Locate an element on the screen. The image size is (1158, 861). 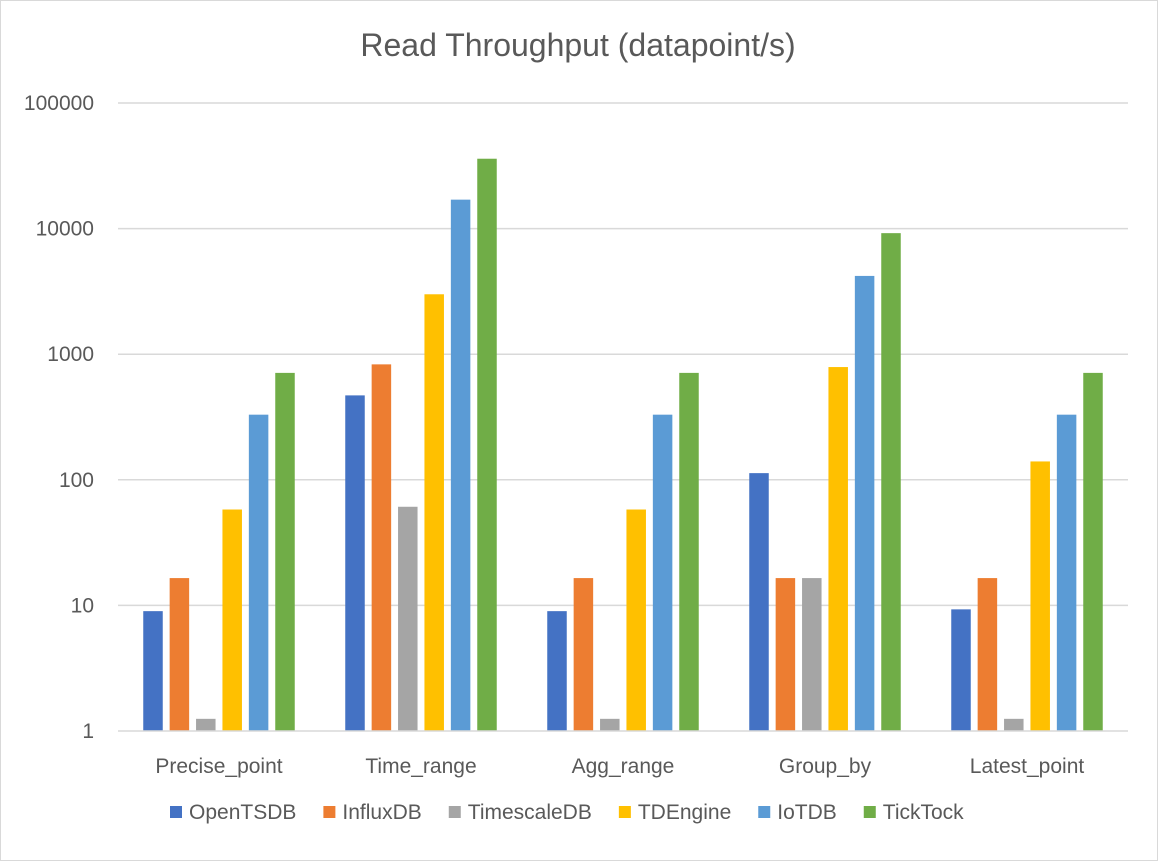
legend-swatch-influxdb is located at coordinates (329, 812).